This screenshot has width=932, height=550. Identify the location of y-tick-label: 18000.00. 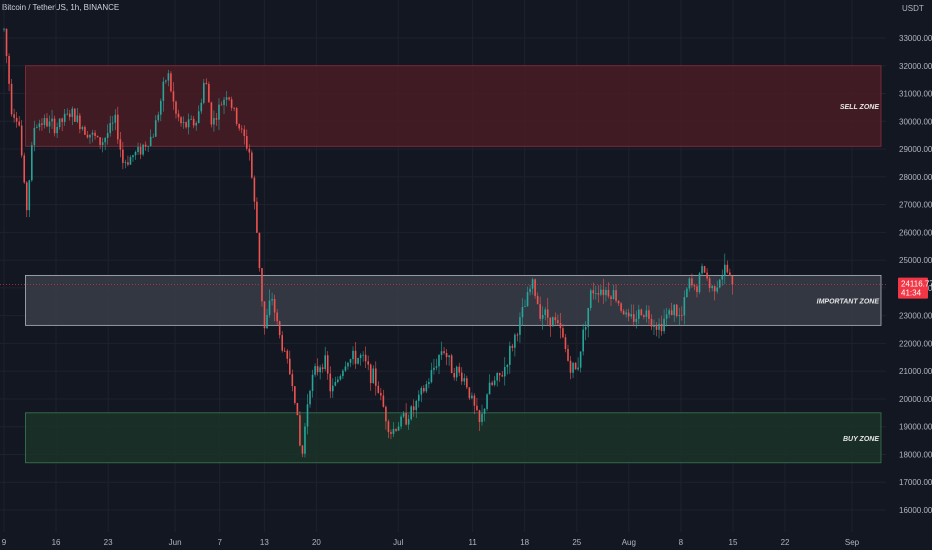
(915, 454).